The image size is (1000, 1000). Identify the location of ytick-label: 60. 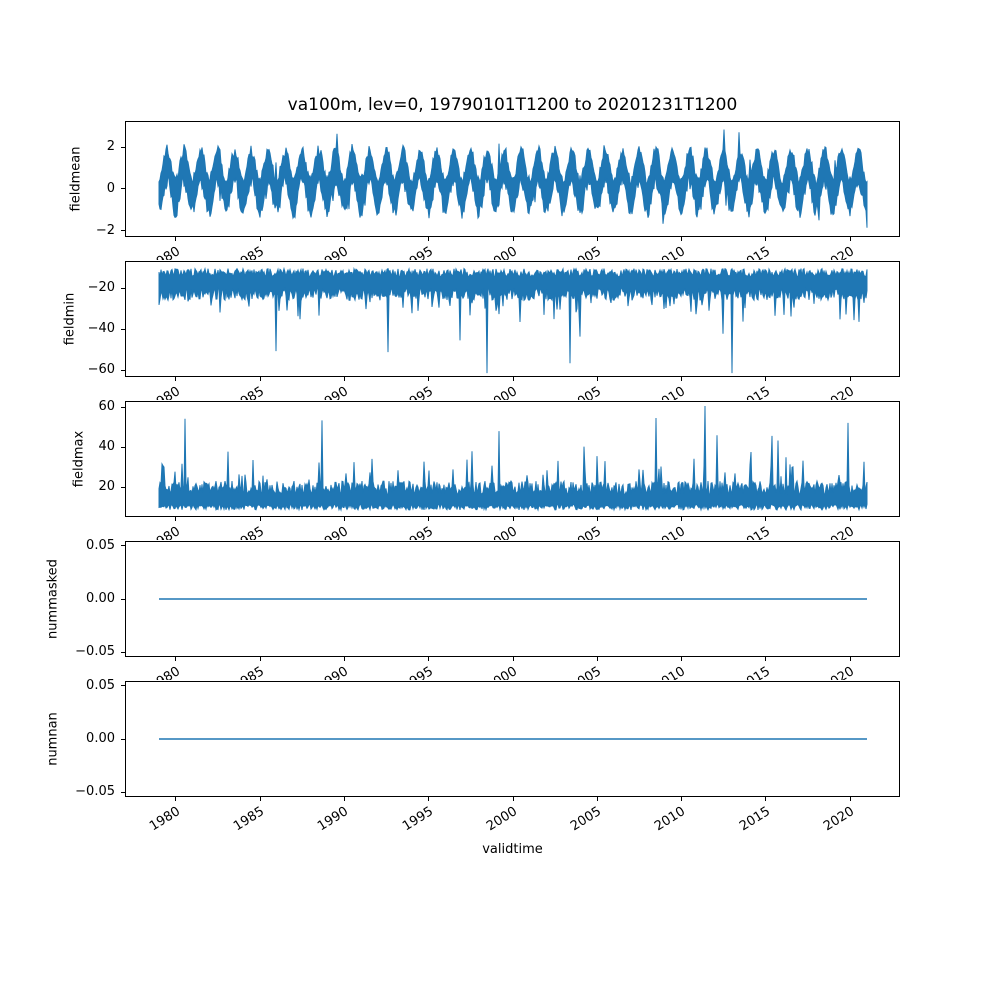
(106, 406).